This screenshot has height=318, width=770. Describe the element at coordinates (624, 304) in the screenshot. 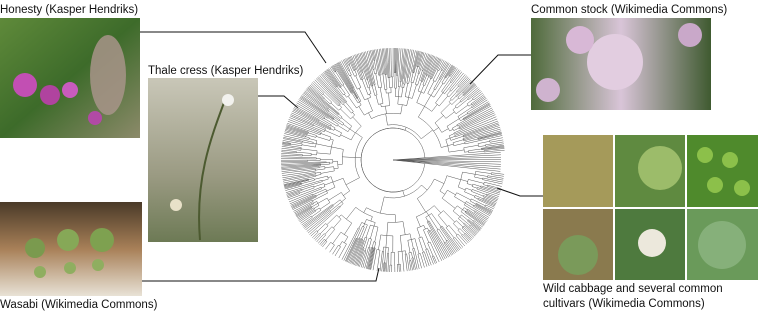

I see `caption: cultivars (Wikimedia Commons)` at that location.